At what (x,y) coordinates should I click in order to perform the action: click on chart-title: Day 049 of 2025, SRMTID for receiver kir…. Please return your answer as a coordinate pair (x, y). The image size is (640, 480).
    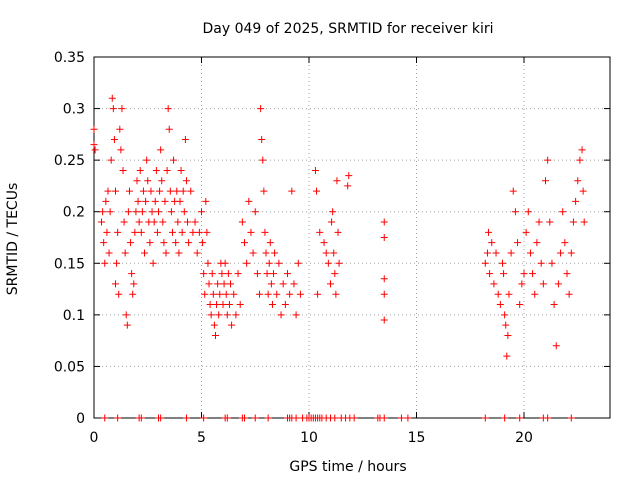
    Looking at the image, I should click on (347, 29).